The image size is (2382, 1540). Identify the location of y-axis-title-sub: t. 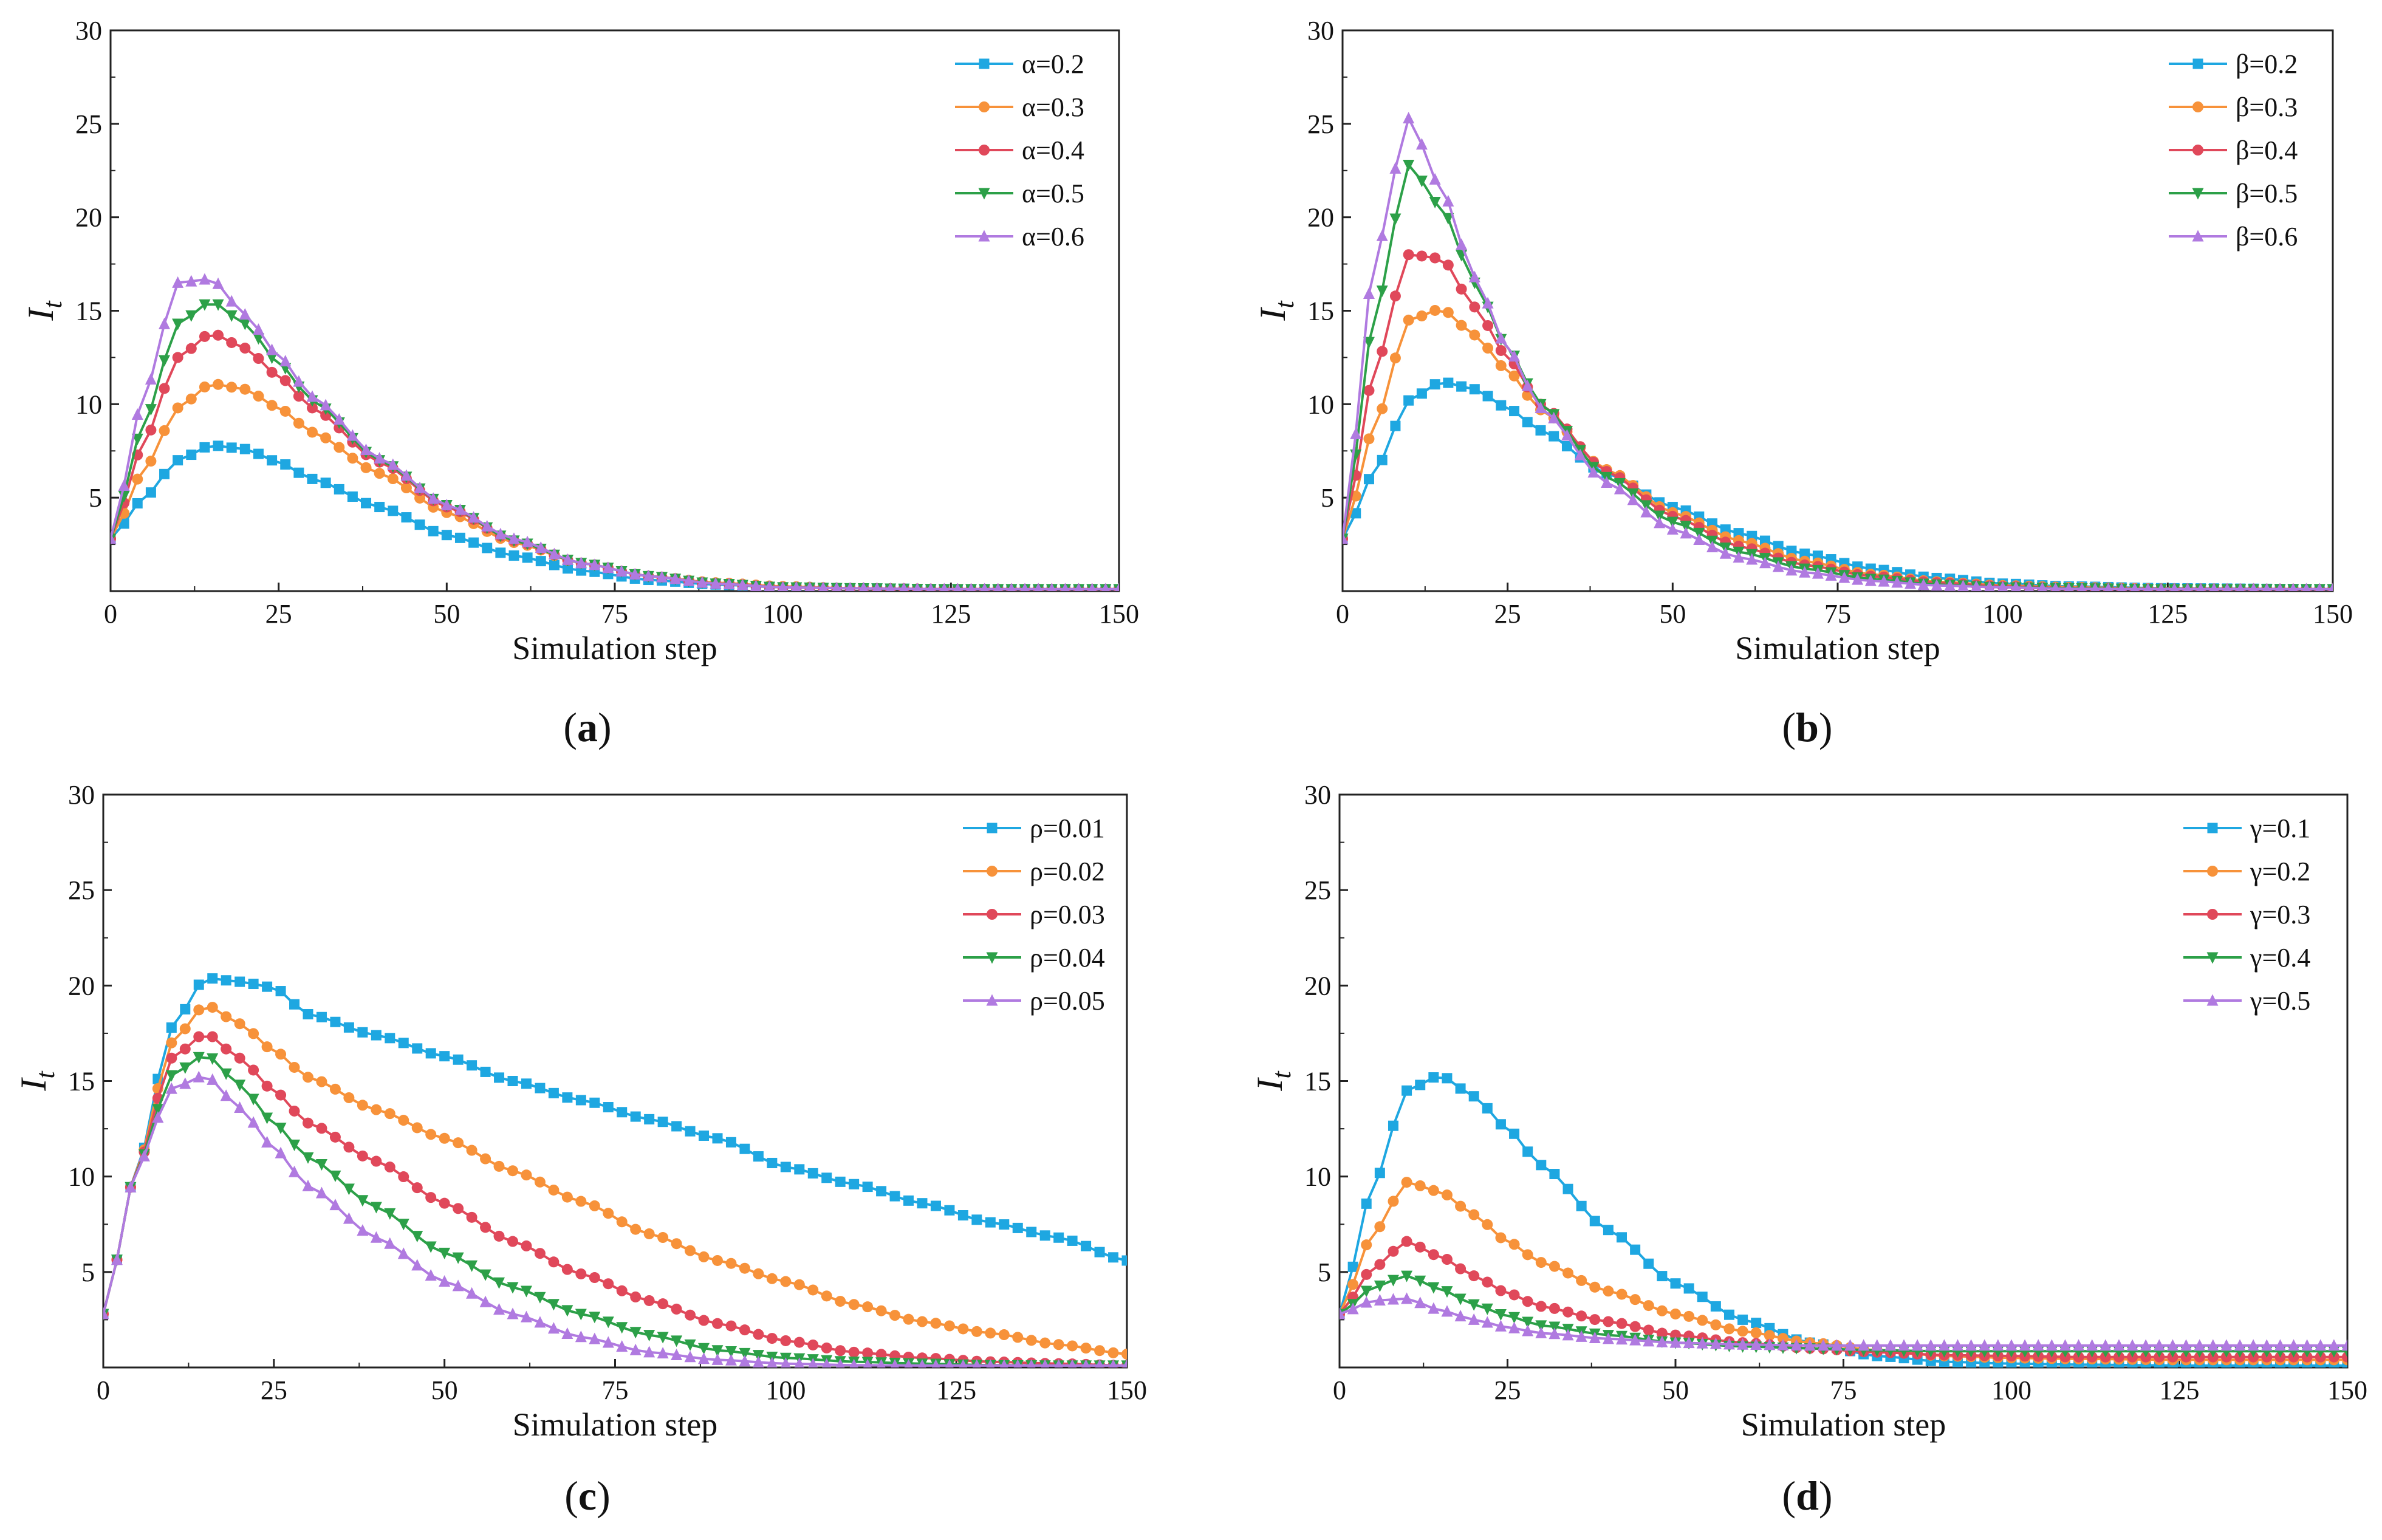
(1284, 304).